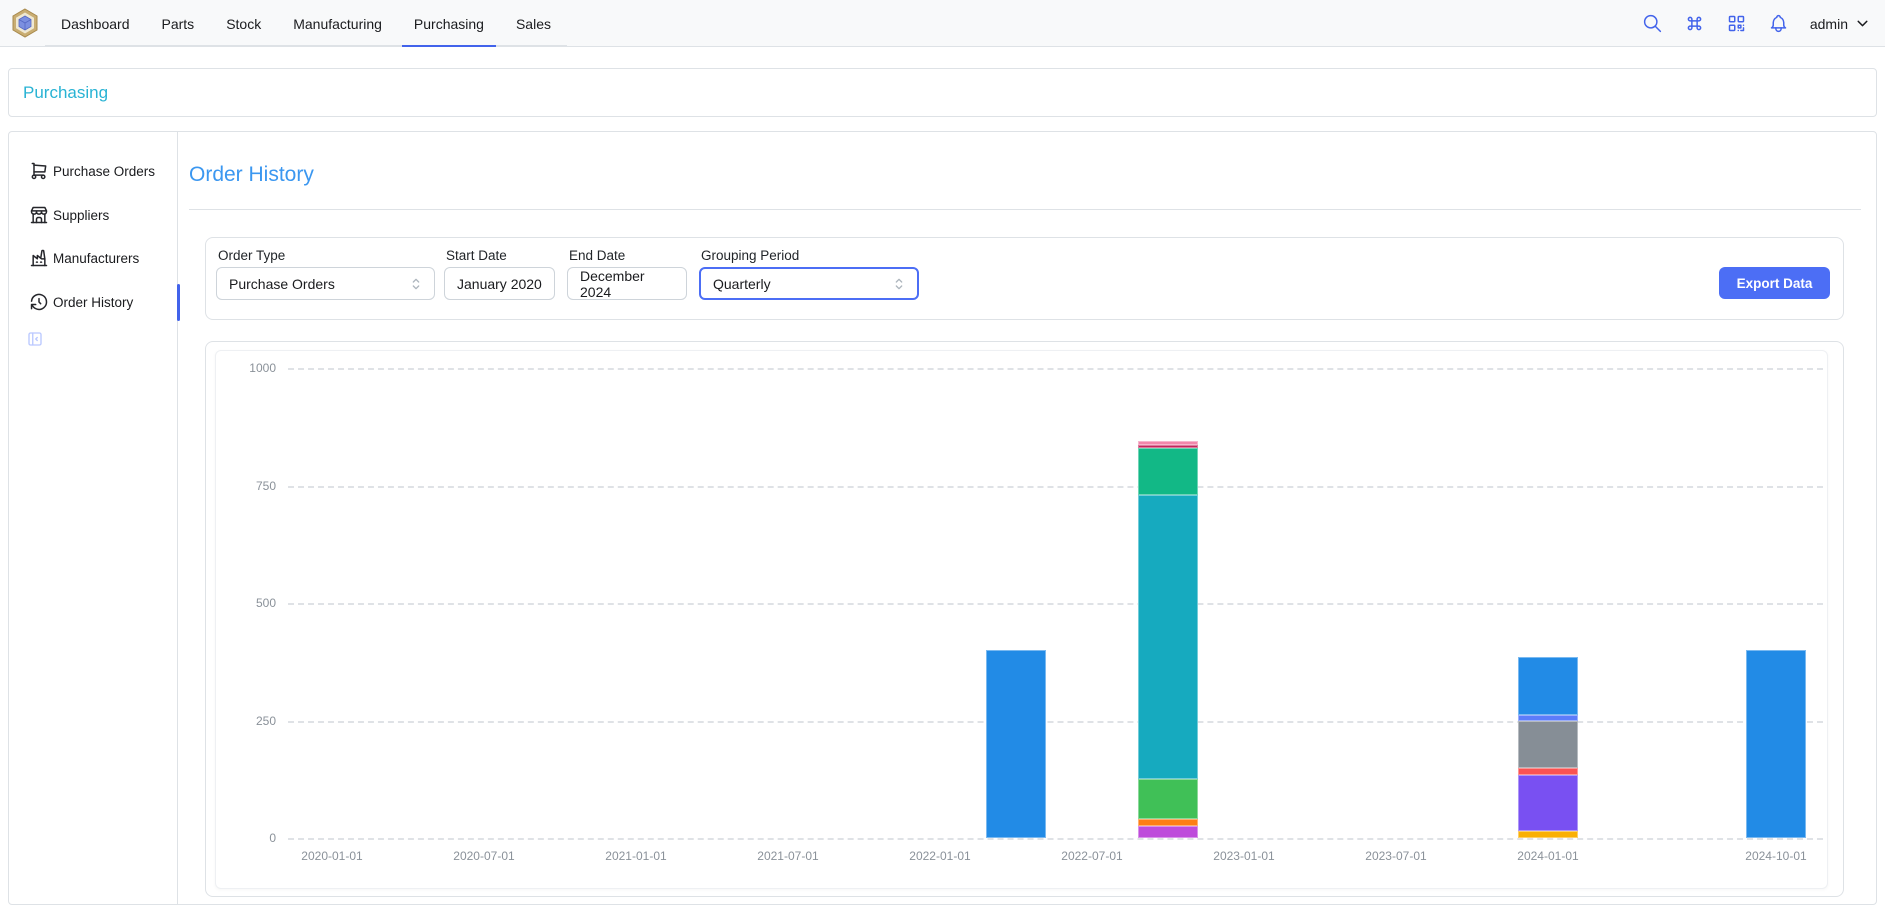  I want to click on sidebar: Purchase Orders Suppliers Manufacturers, so click(94, 518).